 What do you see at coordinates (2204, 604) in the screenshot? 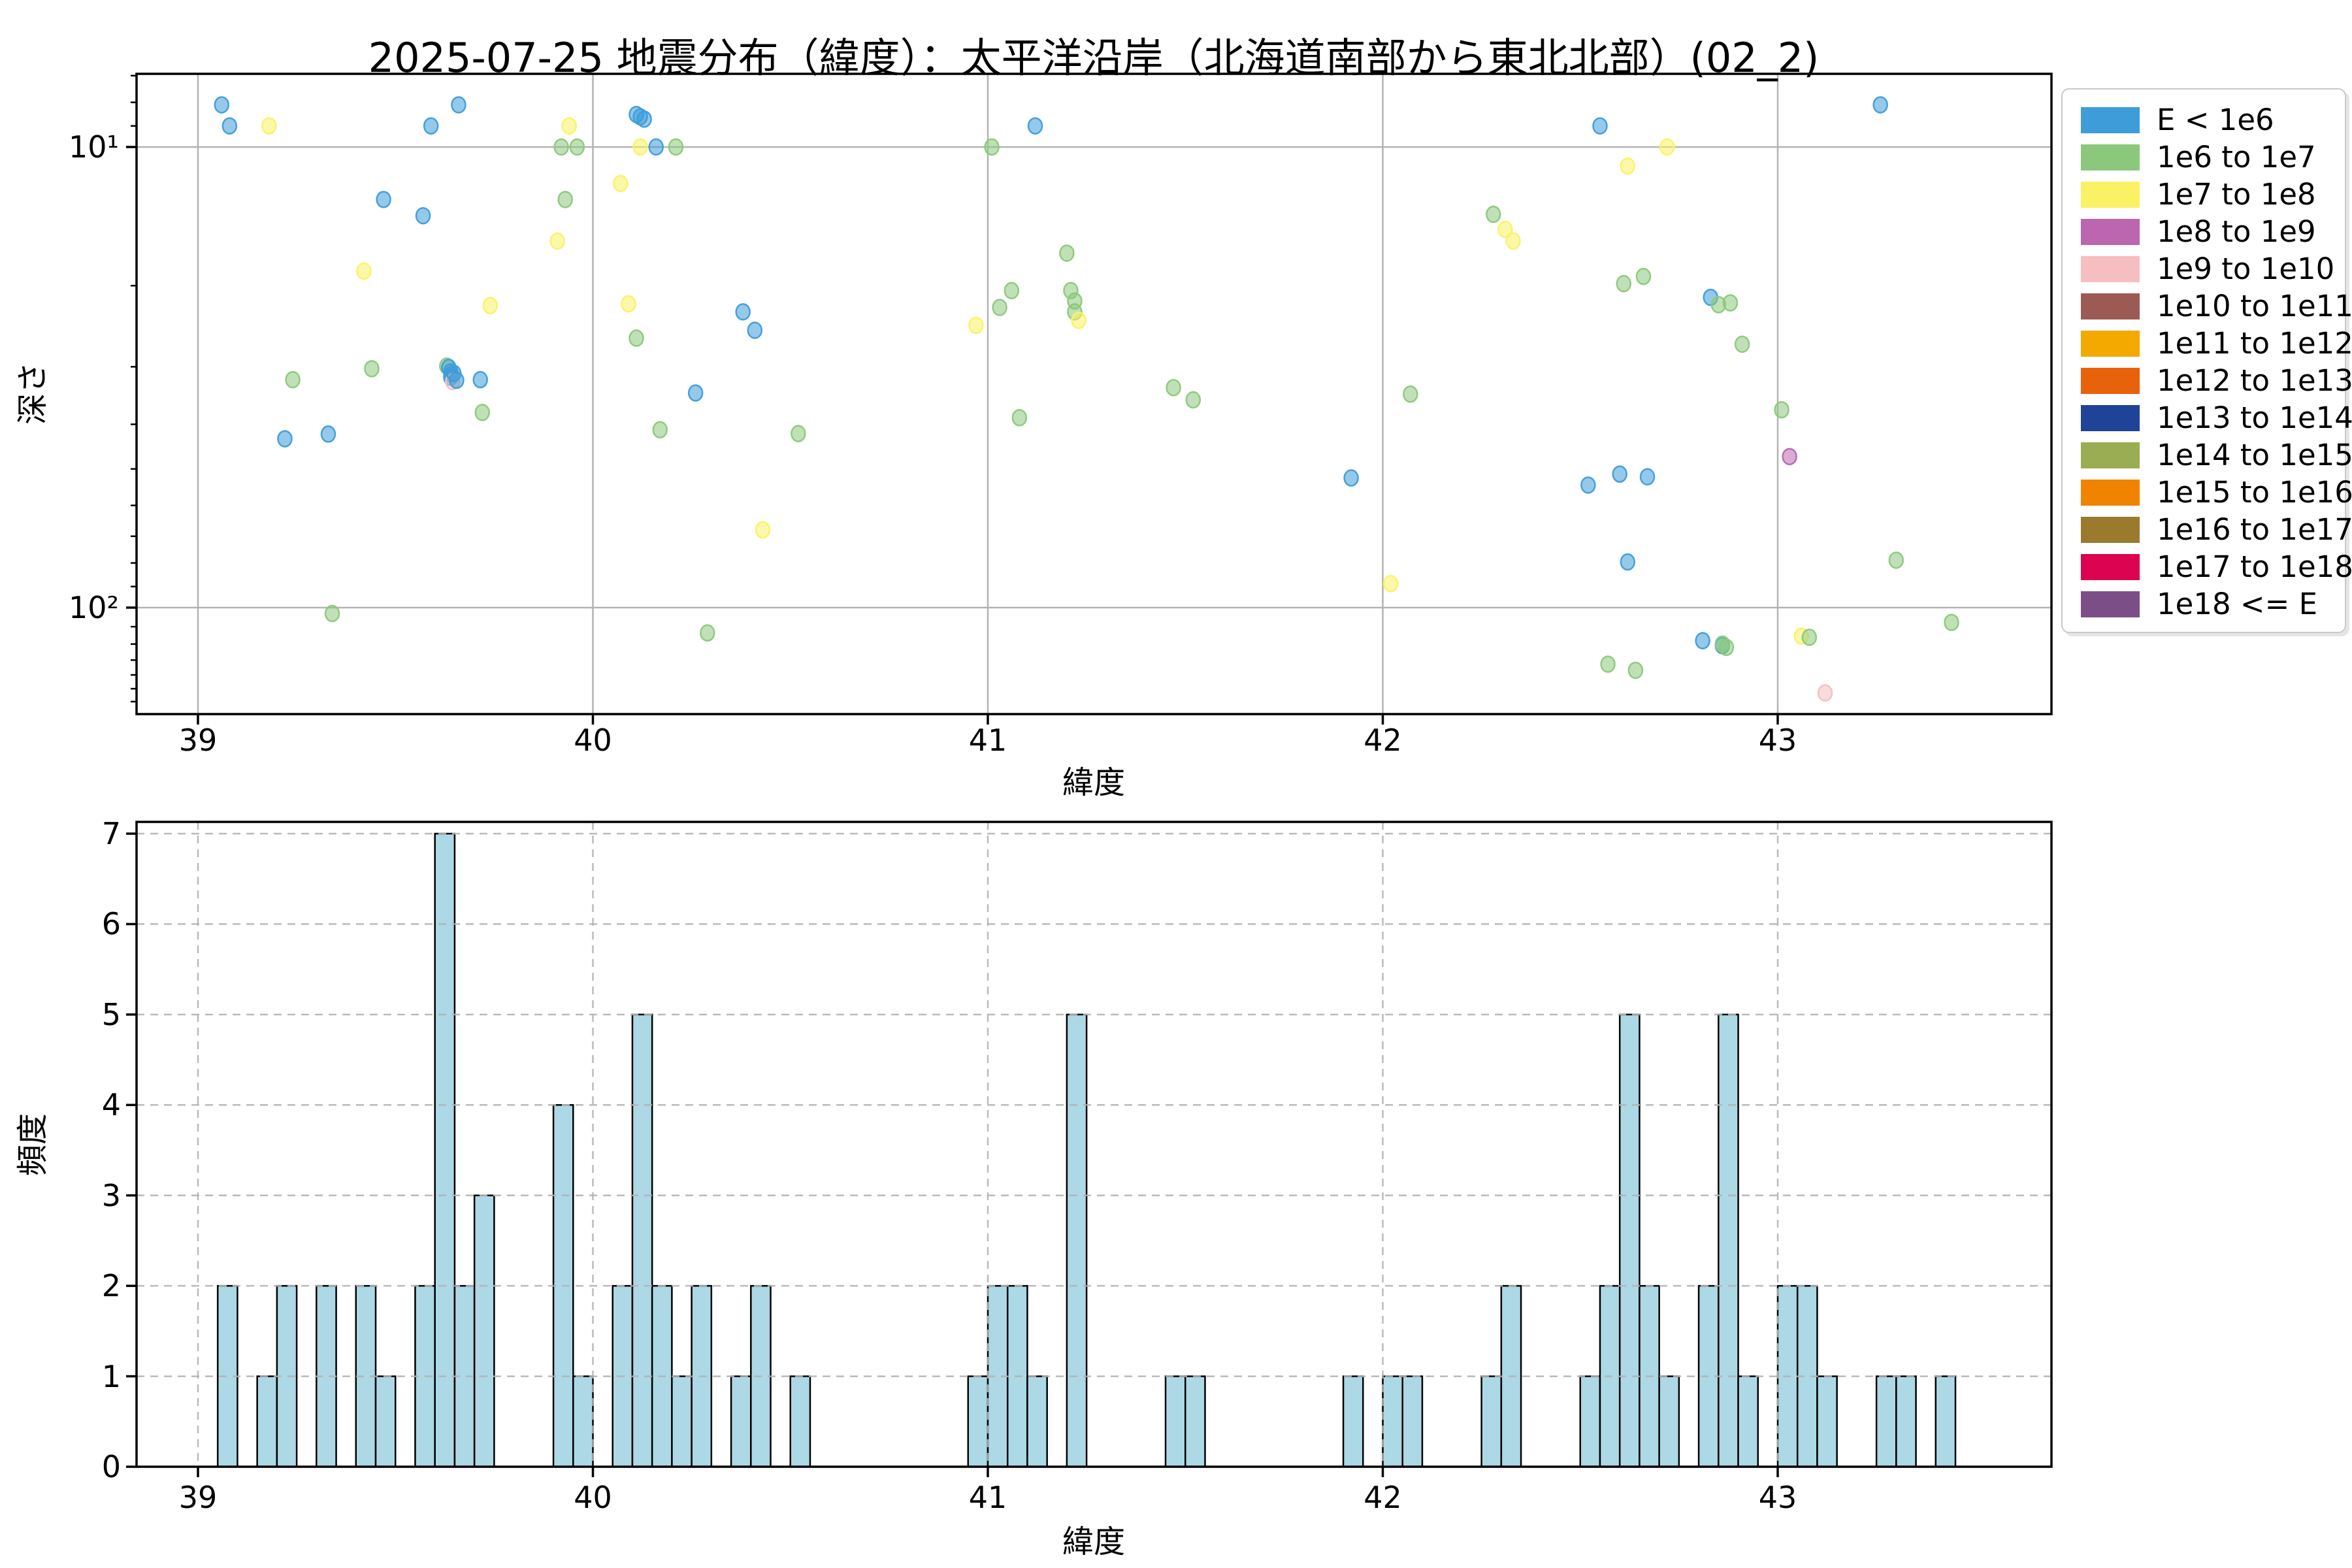
I see `legend-entry: 1e18 <= E` at bounding box center [2204, 604].